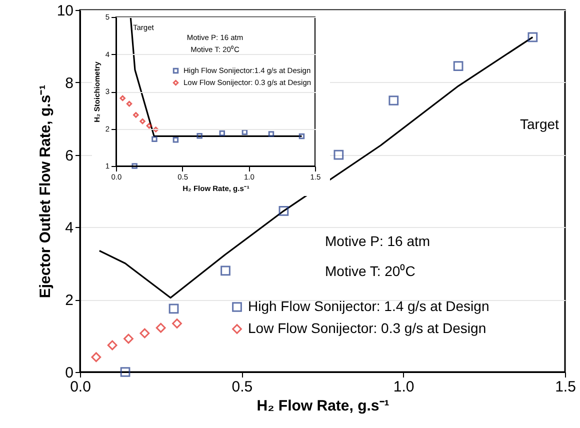 The height and width of the screenshot is (428, 580). I want to click on annotation: Motive T: 20⁰C, so click(370, 271).